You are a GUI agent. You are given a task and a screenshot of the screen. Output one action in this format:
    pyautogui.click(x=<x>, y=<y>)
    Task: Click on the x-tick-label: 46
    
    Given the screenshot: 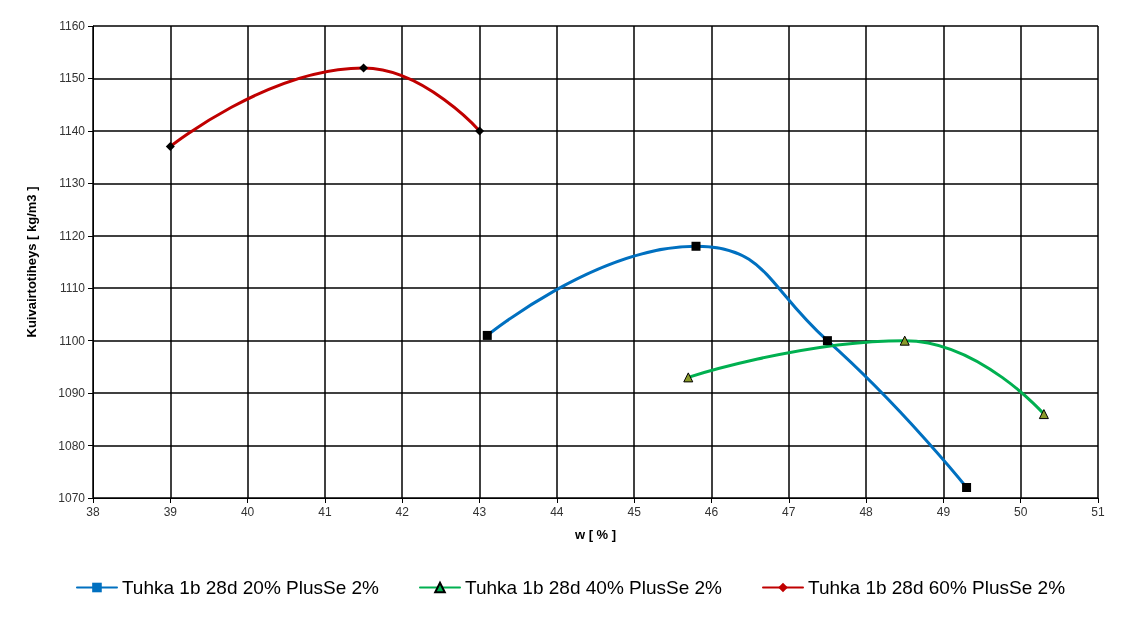 What is the action you would take?
    pyautogui.click(x=711, y=512)
    